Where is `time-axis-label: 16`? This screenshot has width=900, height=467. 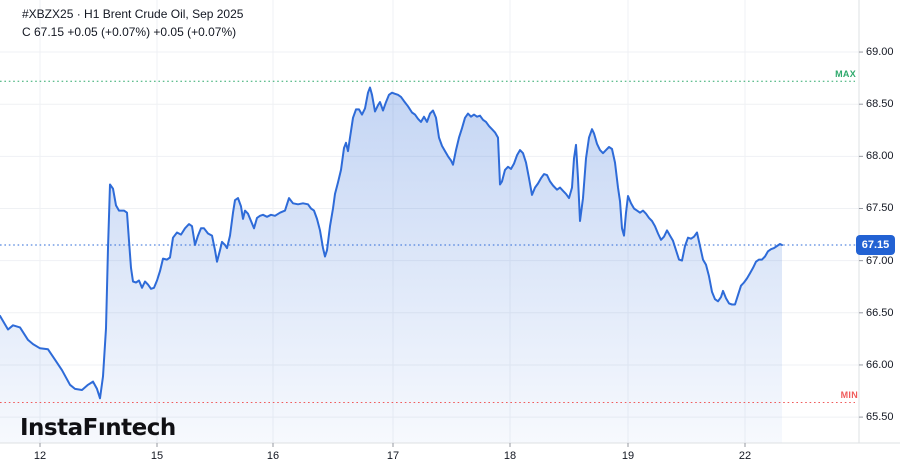 time-axis-label: 16 is located at coordinates (273, 456).